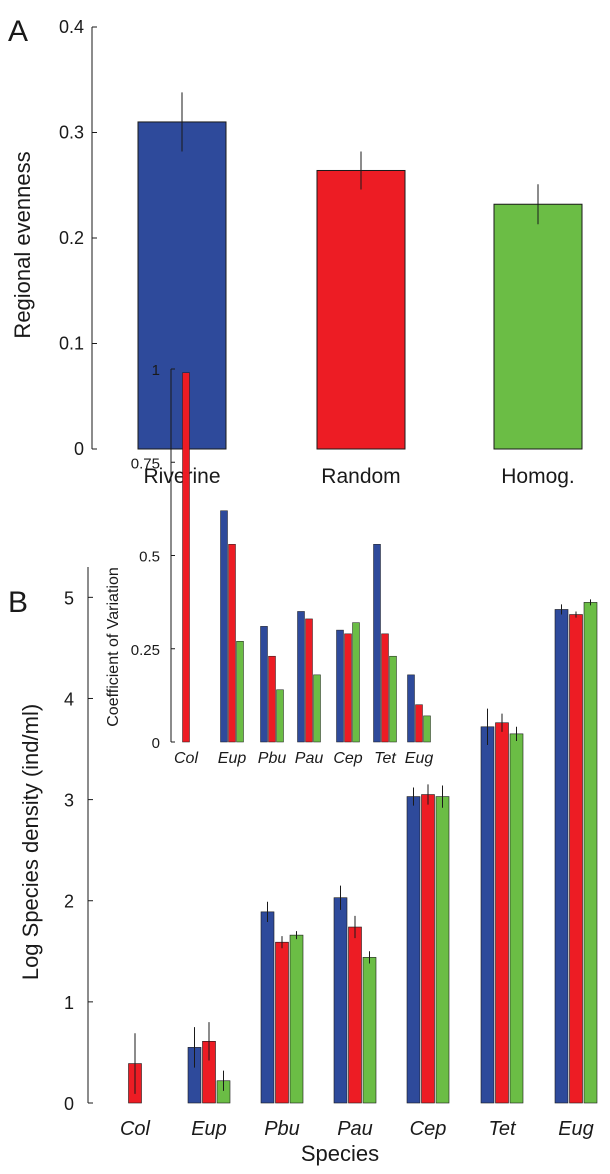 Image resolution: width=610 pixels, height=1174 pixels. What do you see at coordinates (385, 758) in the screenshot?
I see `inset-x-tick-label: Tet` at bounding box center [385, 758].